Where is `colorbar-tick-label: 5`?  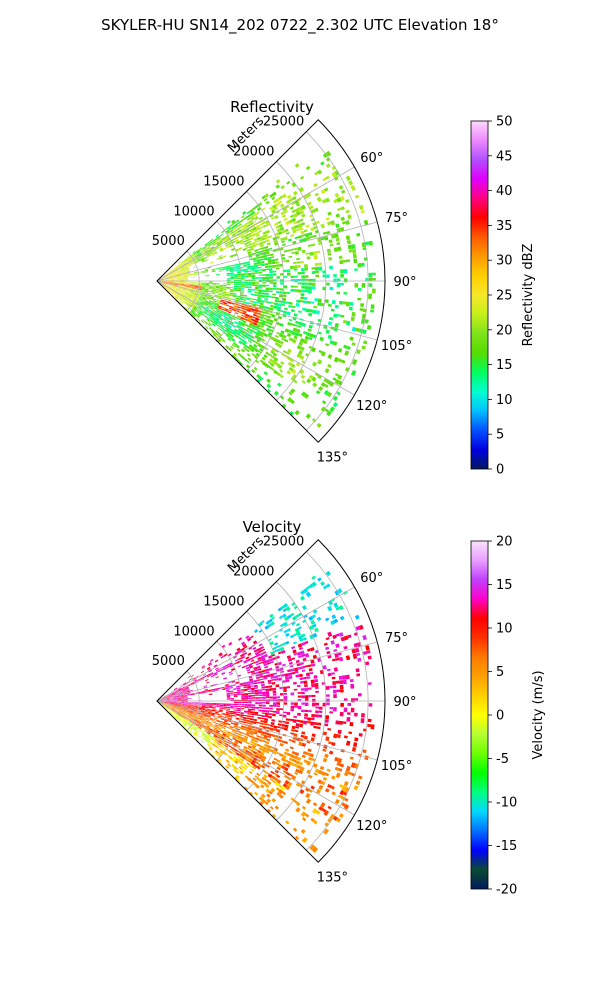 colorbar-tick-label: 5 is located at coordinates (500, 672).